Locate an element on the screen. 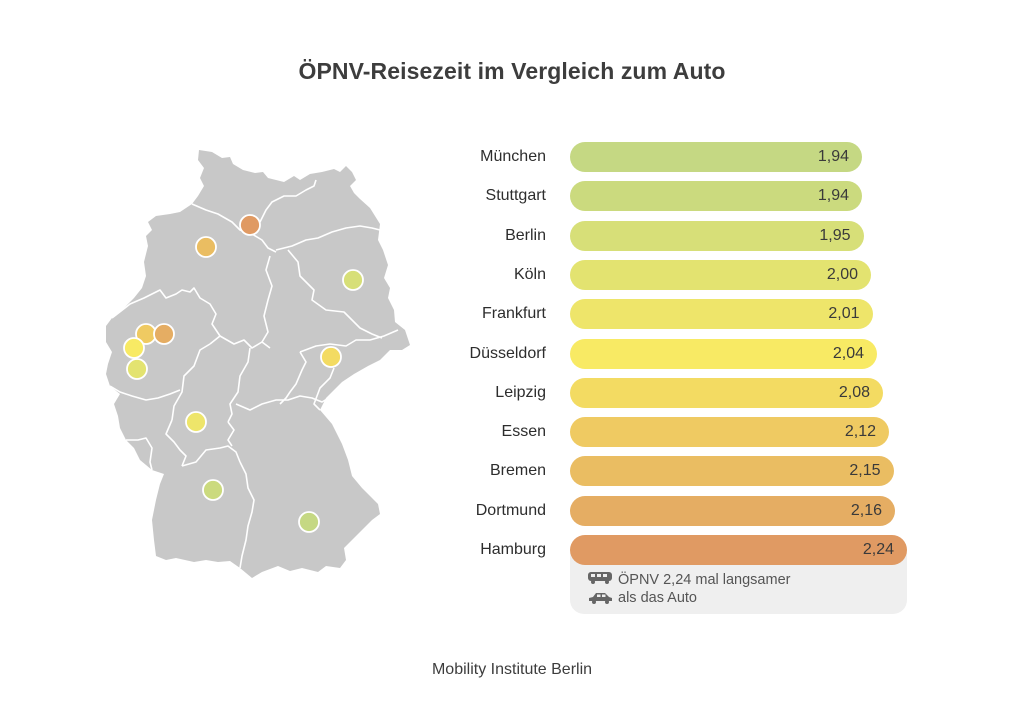 Image resolution: width=1024 pixels, height=708 pixels. bar: 2,08 is located at coordinates (726, 392).